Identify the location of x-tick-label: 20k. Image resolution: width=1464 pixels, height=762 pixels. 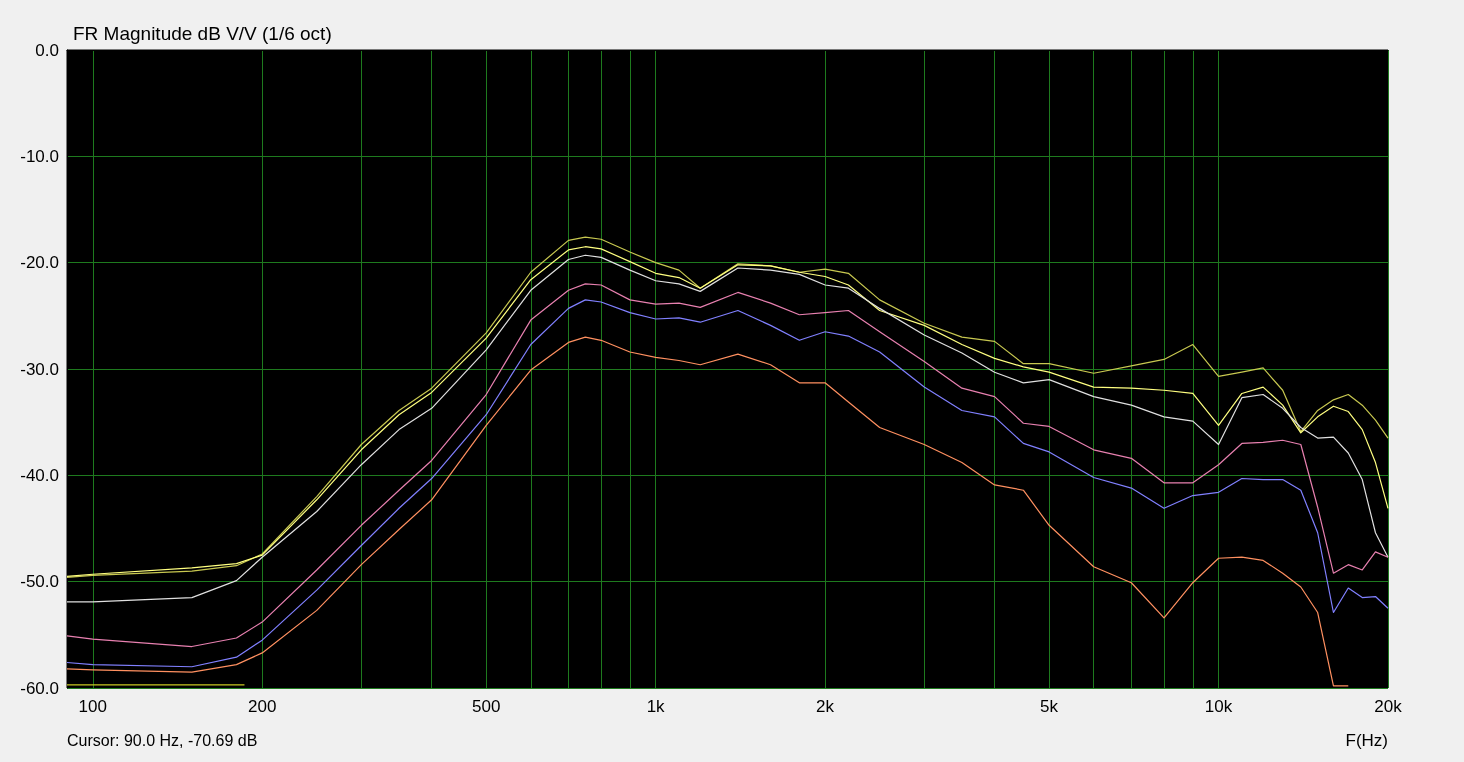
(1388, 706).